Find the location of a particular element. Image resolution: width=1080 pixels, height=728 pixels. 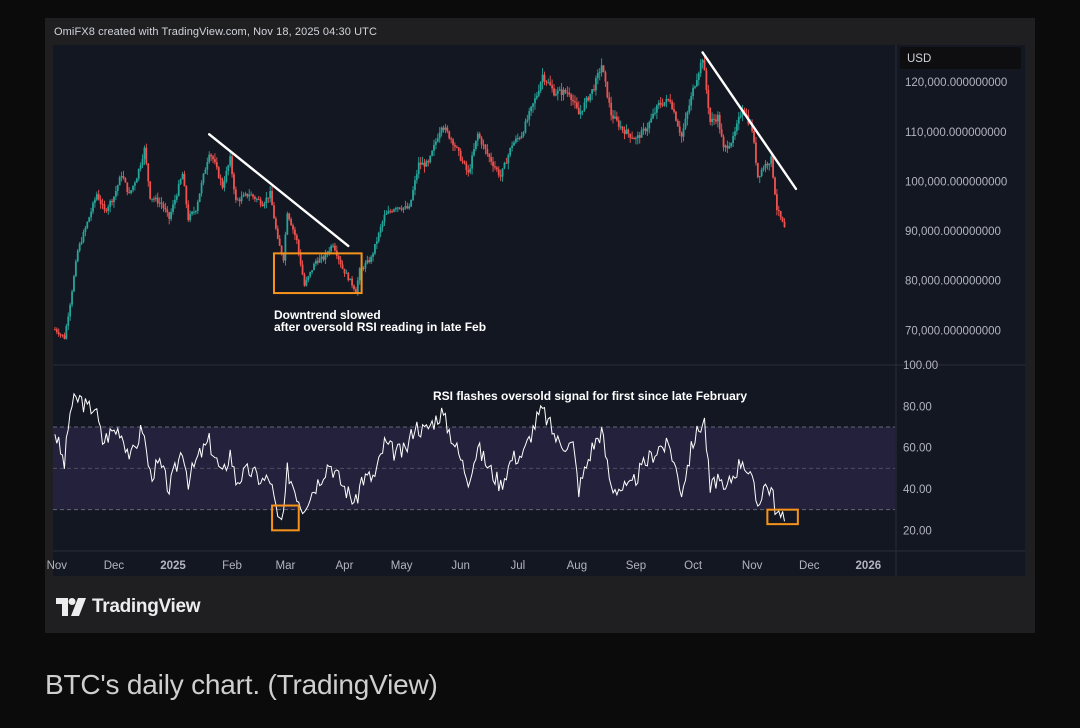

time-axis-tick-label: Mar is located at coordinates (286, 566).